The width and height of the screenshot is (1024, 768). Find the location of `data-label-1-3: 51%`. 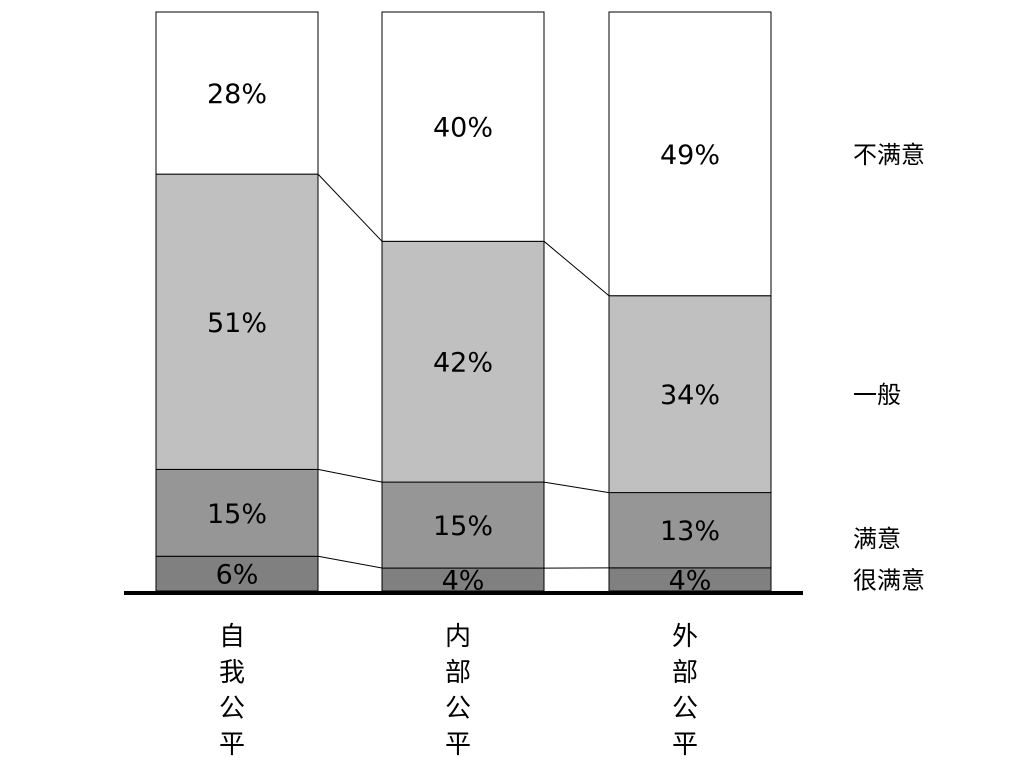

data-label-1-3: 51% is located at coordinates (237, 323).